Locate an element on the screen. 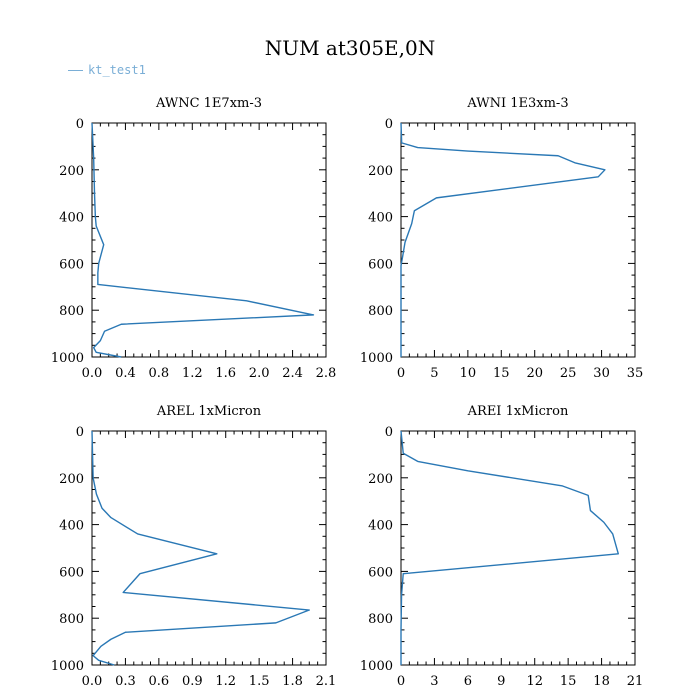 The image size is (700, 700). x-tick-label: 3 is located at coordinates (434, 681).